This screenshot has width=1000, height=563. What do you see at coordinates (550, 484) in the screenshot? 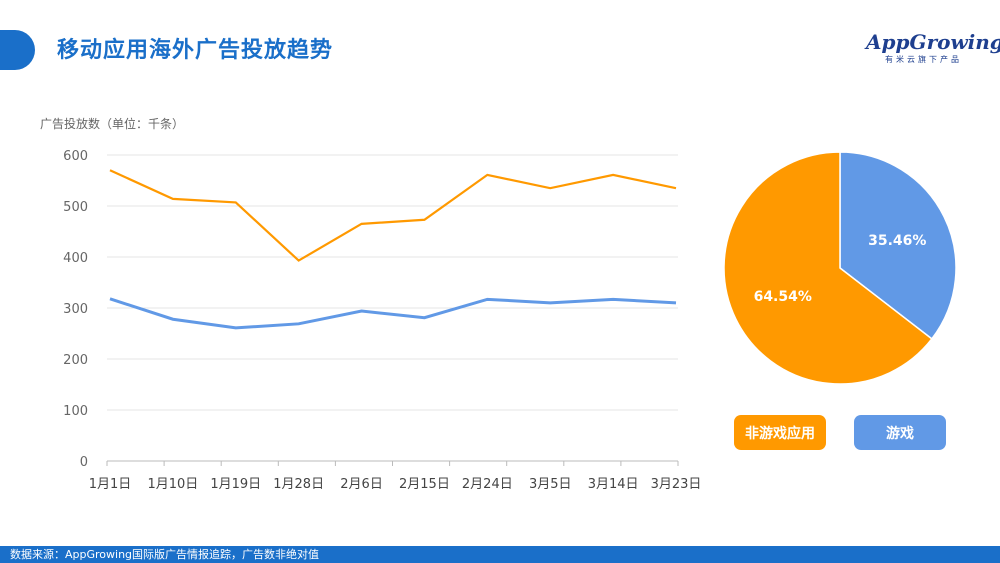
I see `x-tick-label: 3月5日` at bounding box center [550, 484].